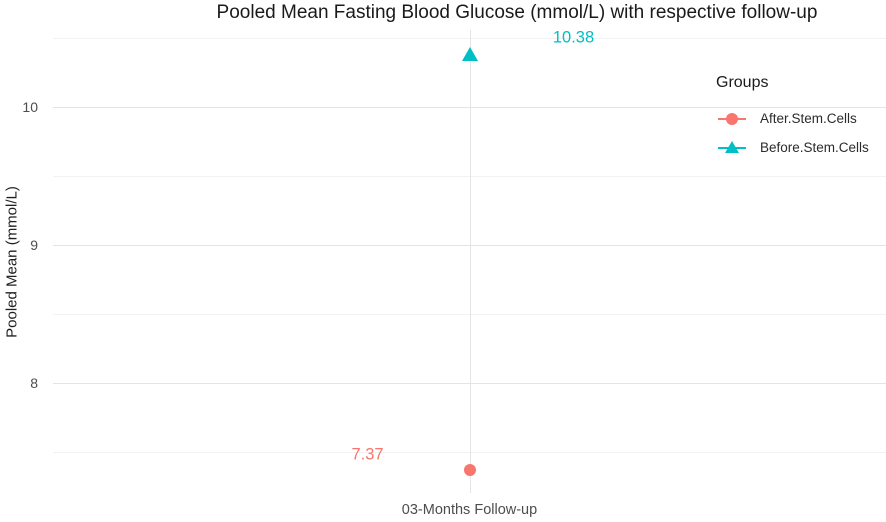  Describe the element at coordinates (469, 469) in the screenshot. I see `data-point-circle` at that location.